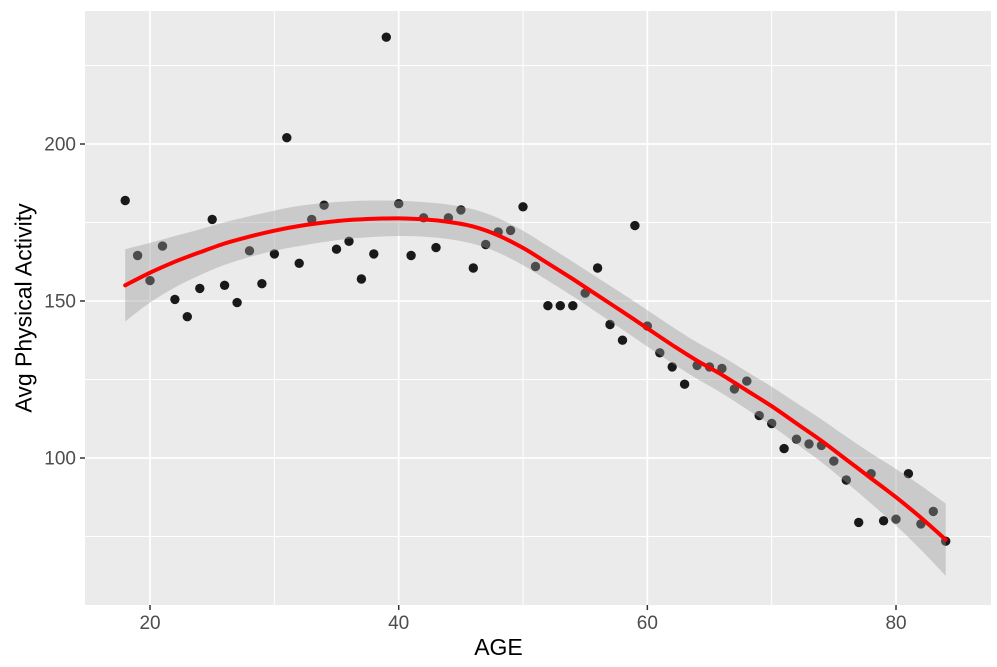 This screenshot has height=667, width=997. What do you see at coordinates (895, 623) in the screenshot?
I see `x-tick-label: 80` at bounding box center [895, 623].